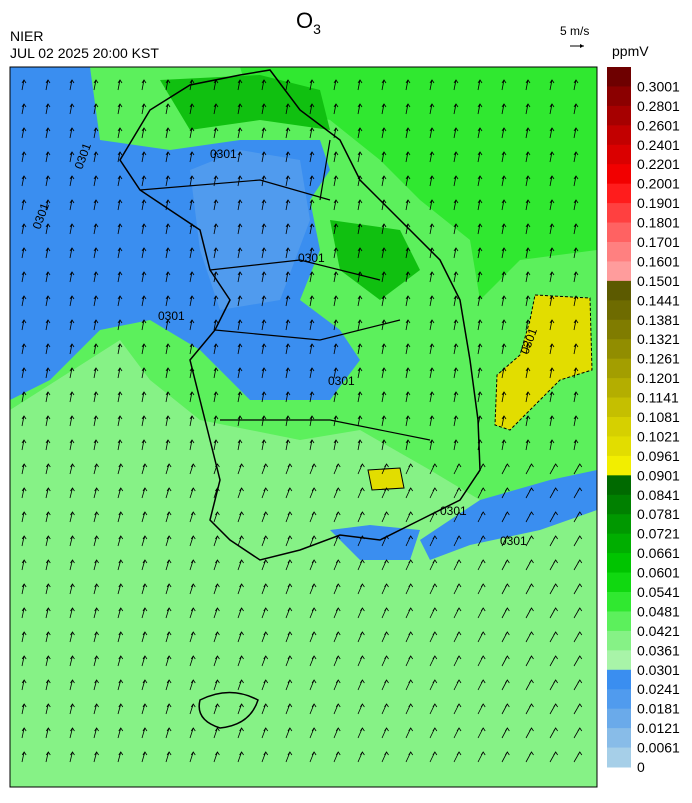 The width and height of the screenshot is (692, 803). I want to click on legend-label: 0.0301, so click(658, 670).